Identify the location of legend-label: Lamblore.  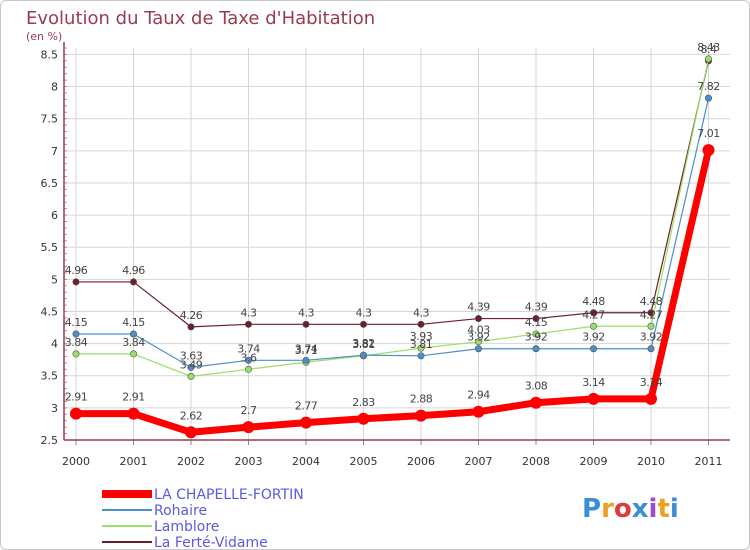
(186, 527).